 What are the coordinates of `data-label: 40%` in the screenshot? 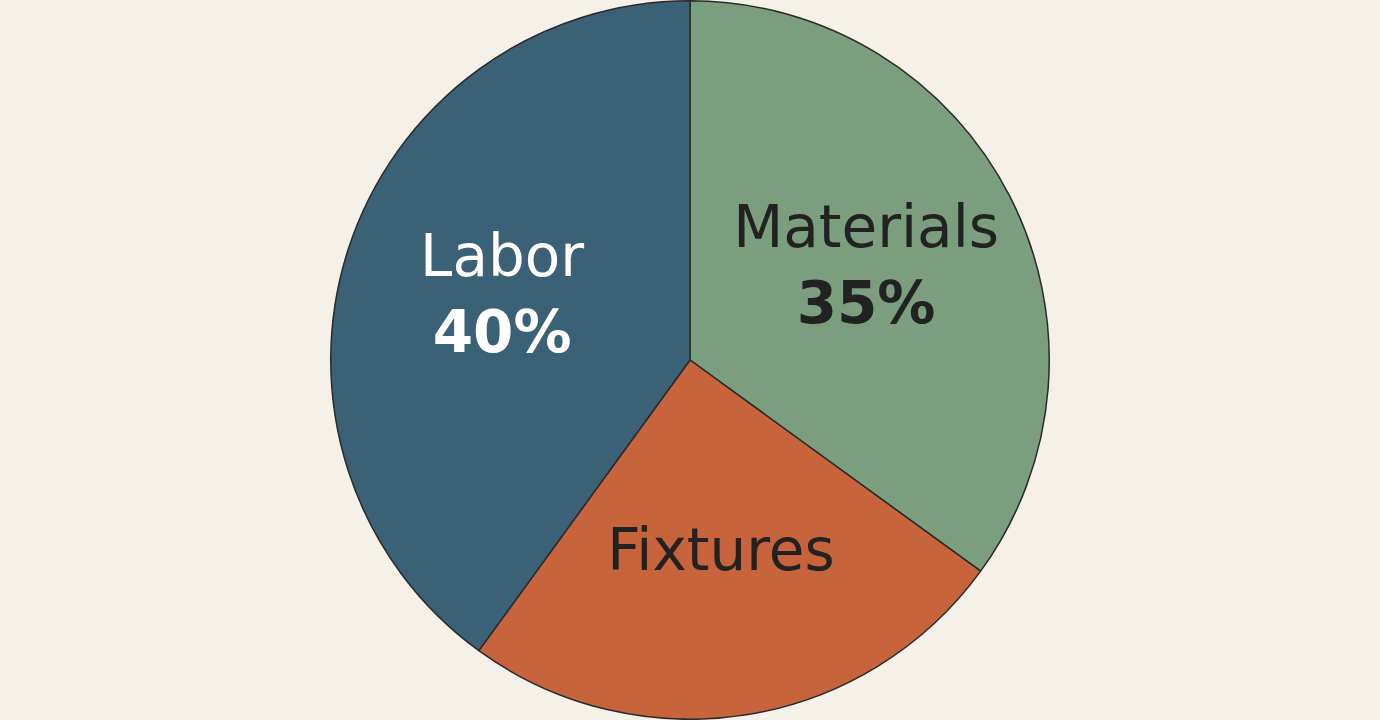 It's located at (502, 332).